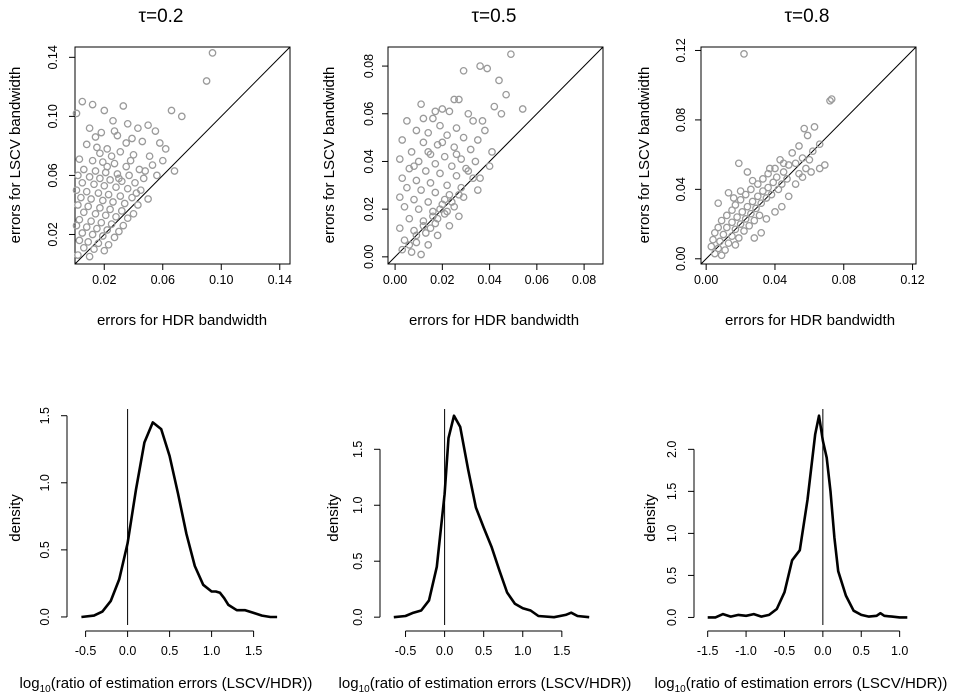 The image size is (955, 694). Describe the element at coordinates (169, 166) in the screenshot. I see `axis-ticks: 0.02 0.06 0.10 0.14 0.02 0.06 0.10 0.14` at that location.